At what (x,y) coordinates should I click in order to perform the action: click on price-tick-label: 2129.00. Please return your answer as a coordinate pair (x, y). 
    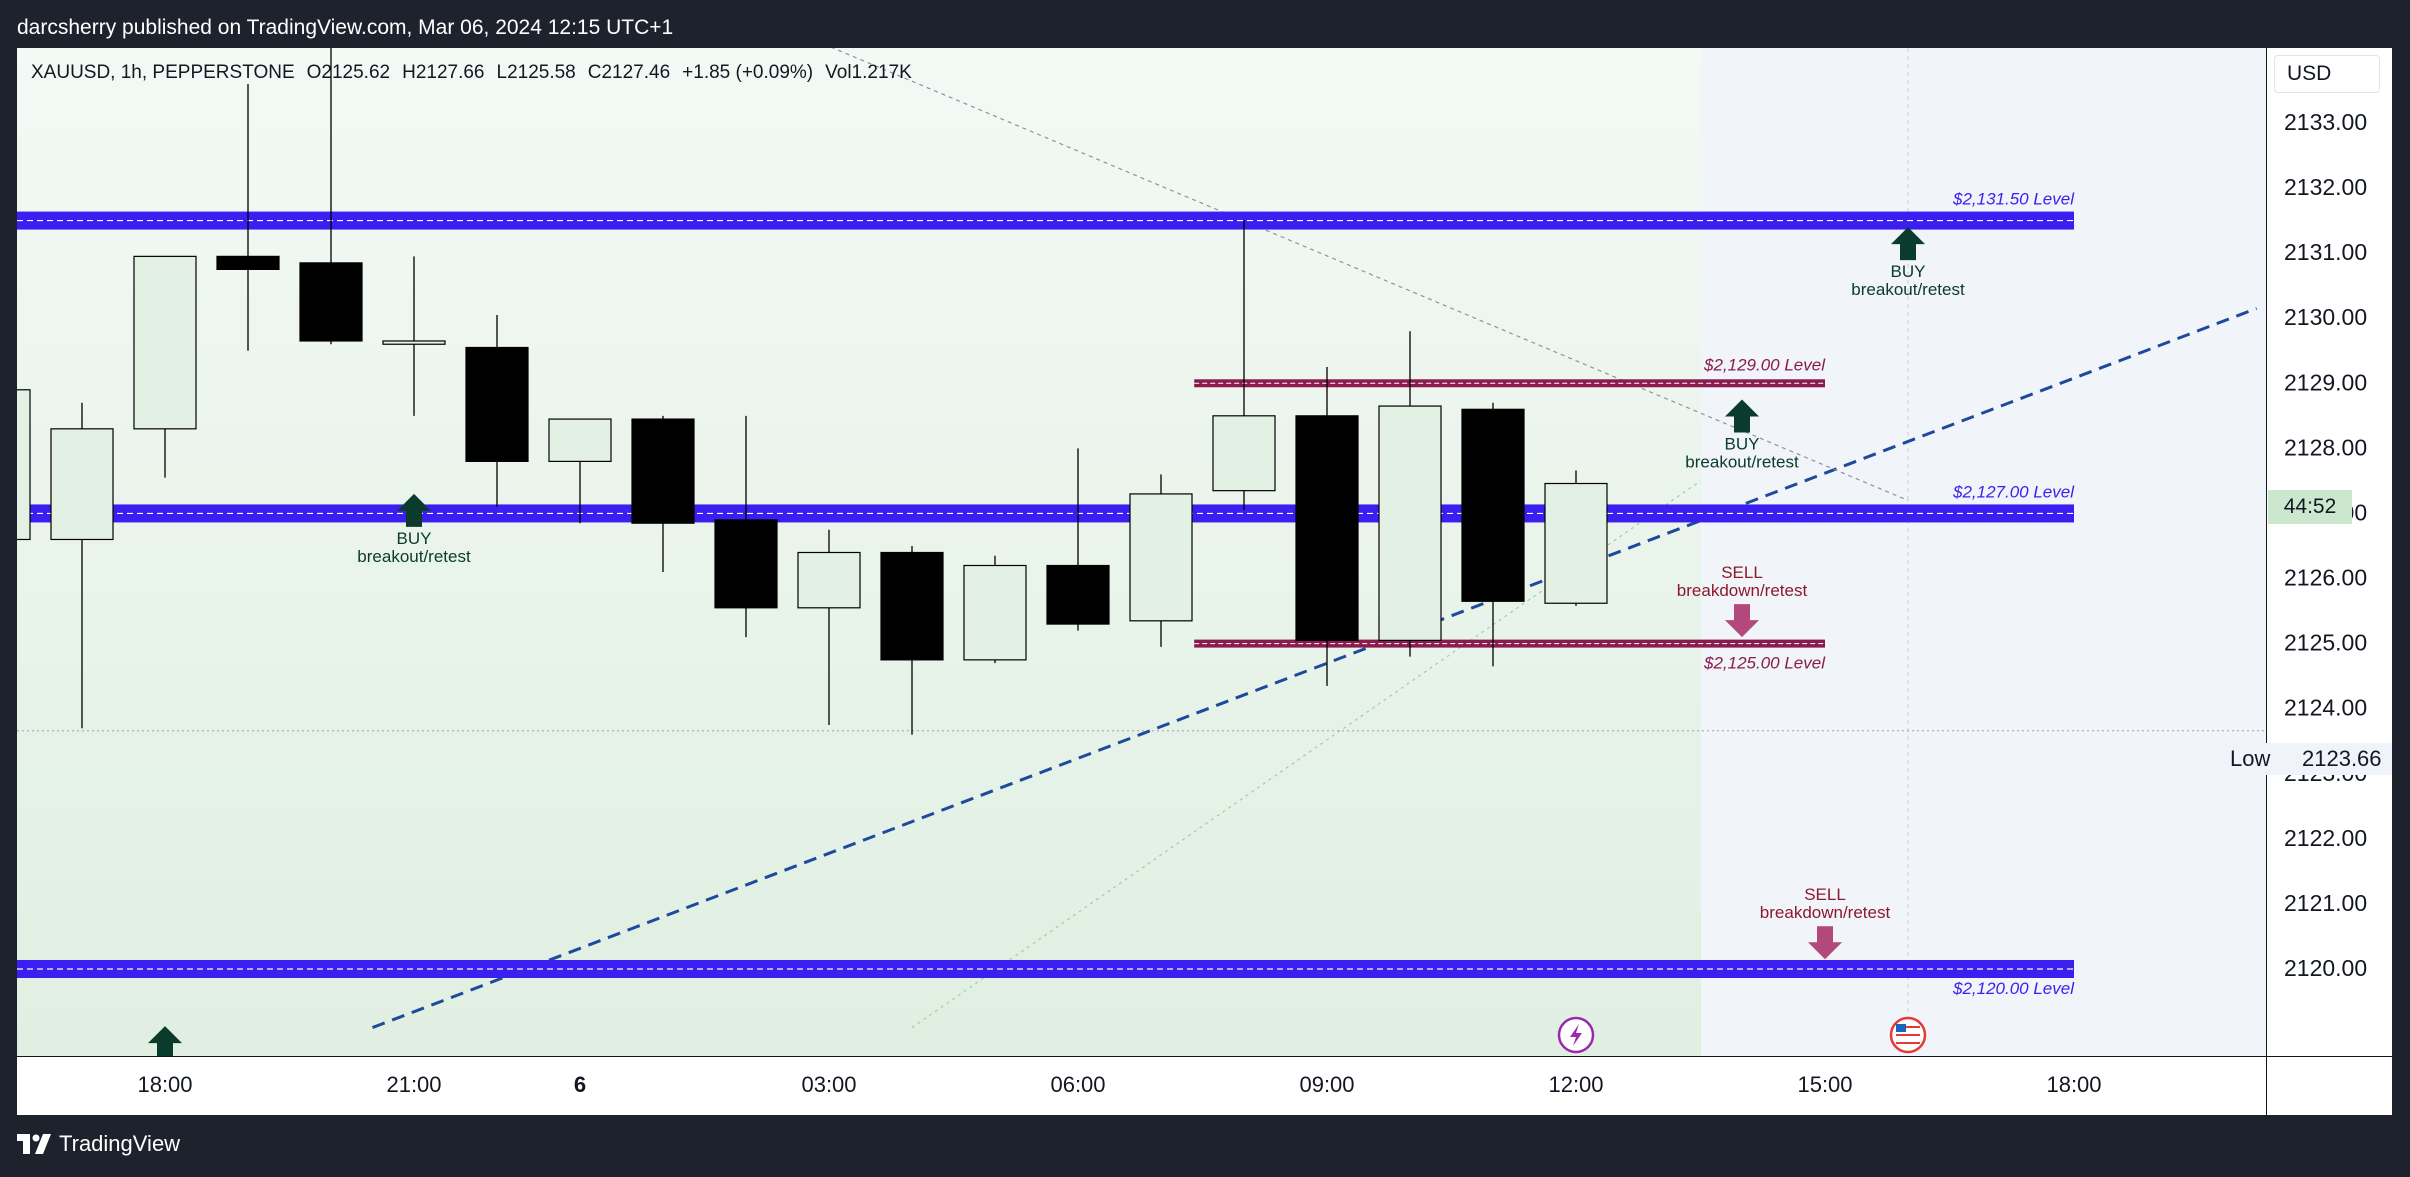
    Looking at the image, I should click on (2325, 382).